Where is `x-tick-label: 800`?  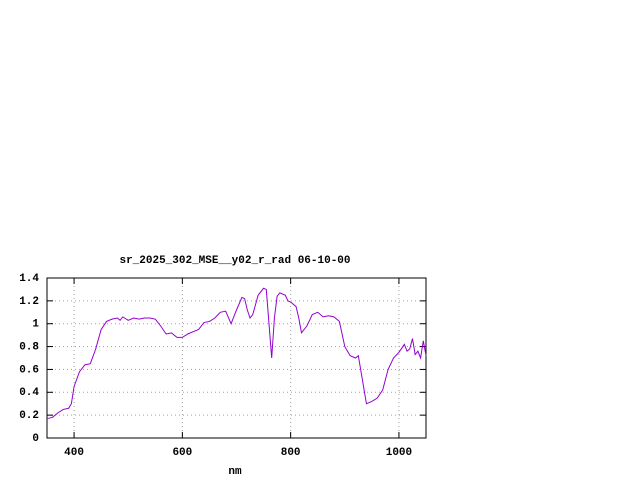 x-tick-label: 800 is located at coordinates (291, 453).